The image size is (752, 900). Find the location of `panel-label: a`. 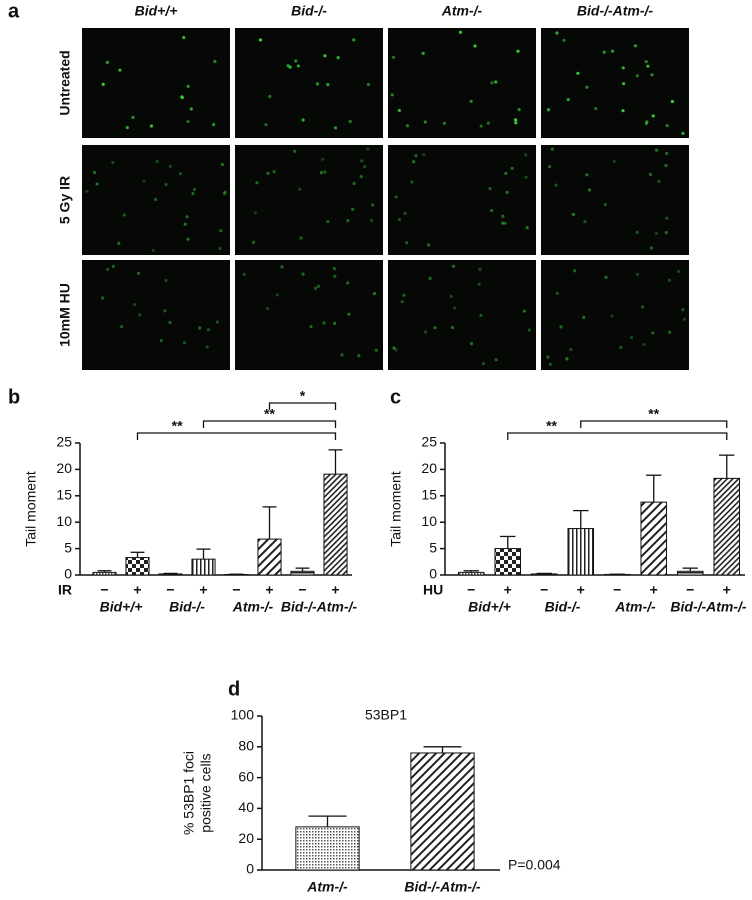

panel-label: a is located at coordinates (14, 11).